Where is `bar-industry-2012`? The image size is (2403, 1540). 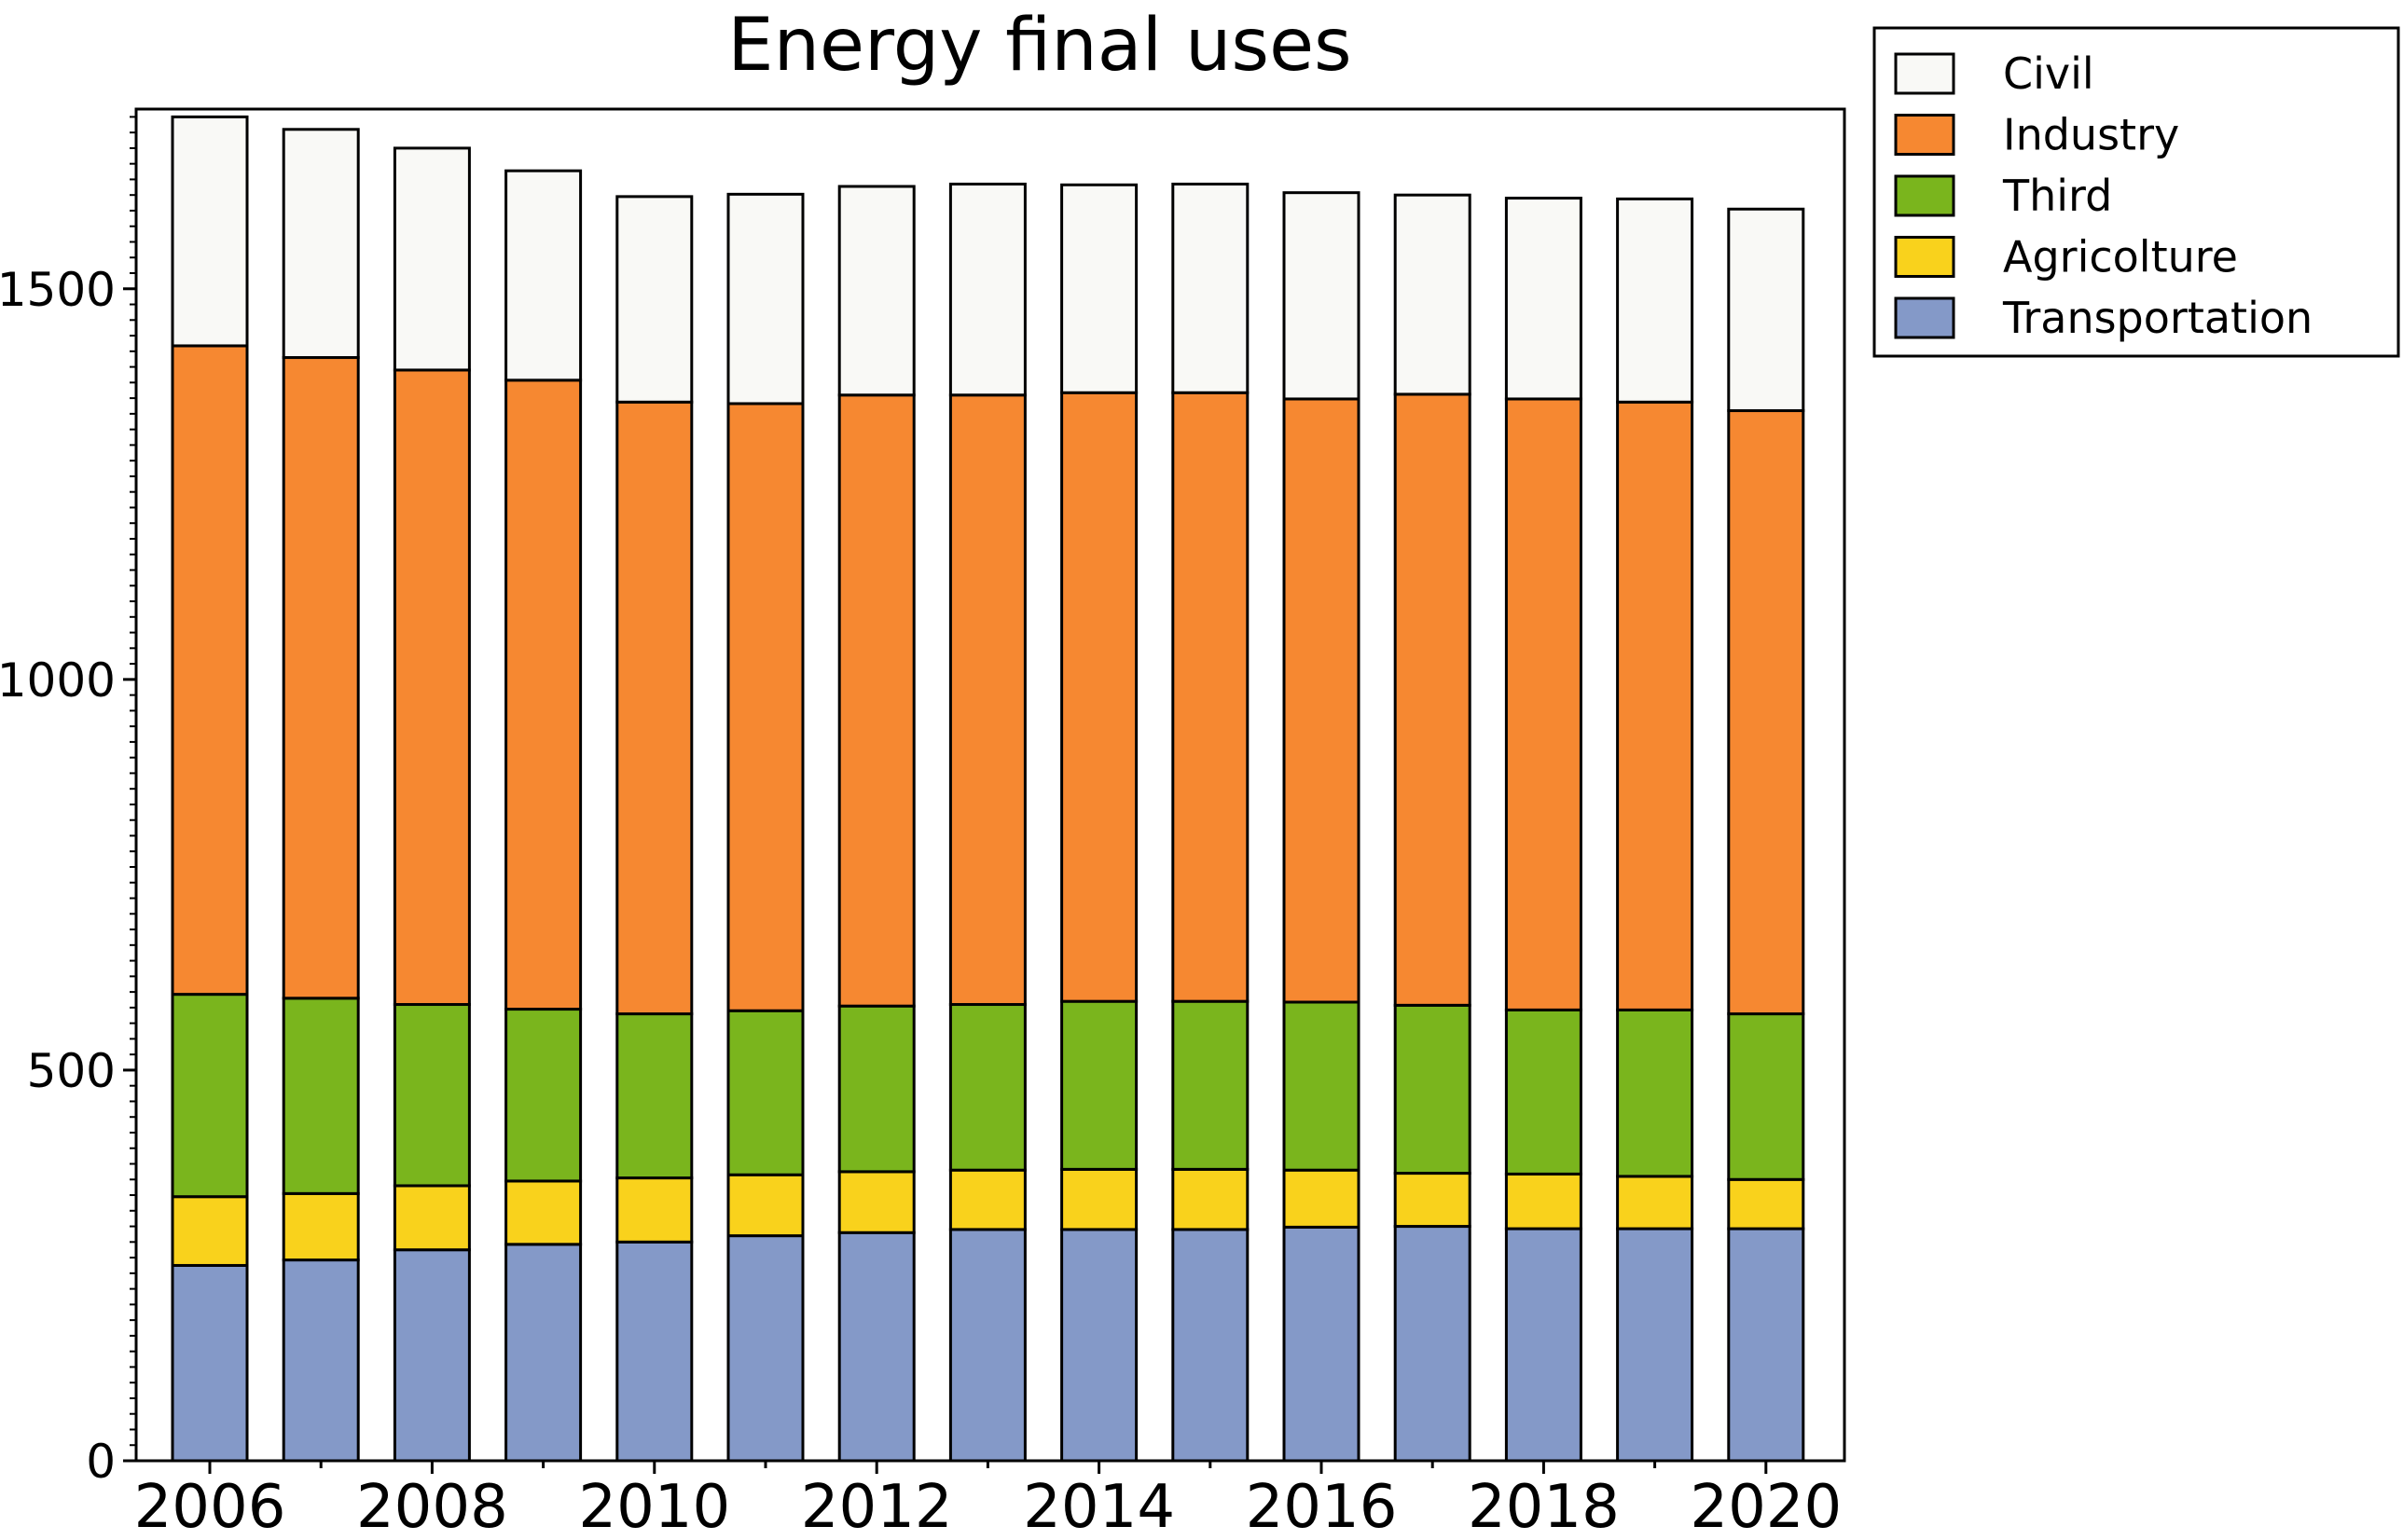 bar-industry-2012 is located at coordinates (876, 700).